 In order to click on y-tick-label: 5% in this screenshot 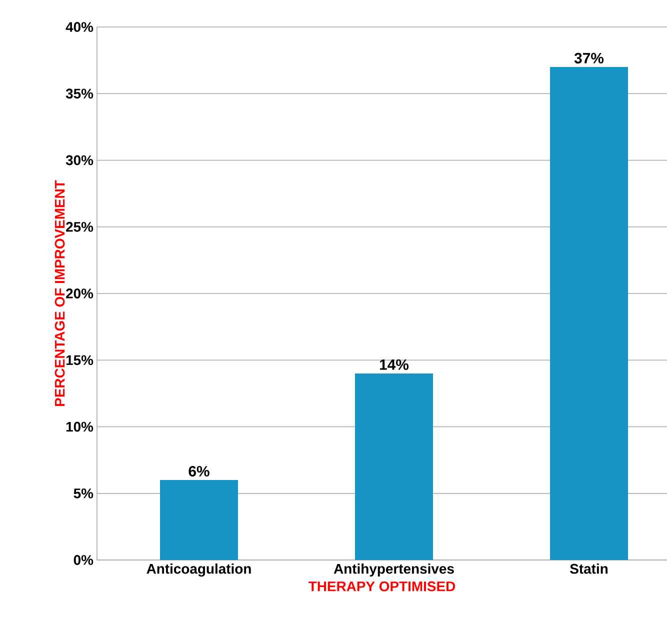, I will do `click(84, 493)`.